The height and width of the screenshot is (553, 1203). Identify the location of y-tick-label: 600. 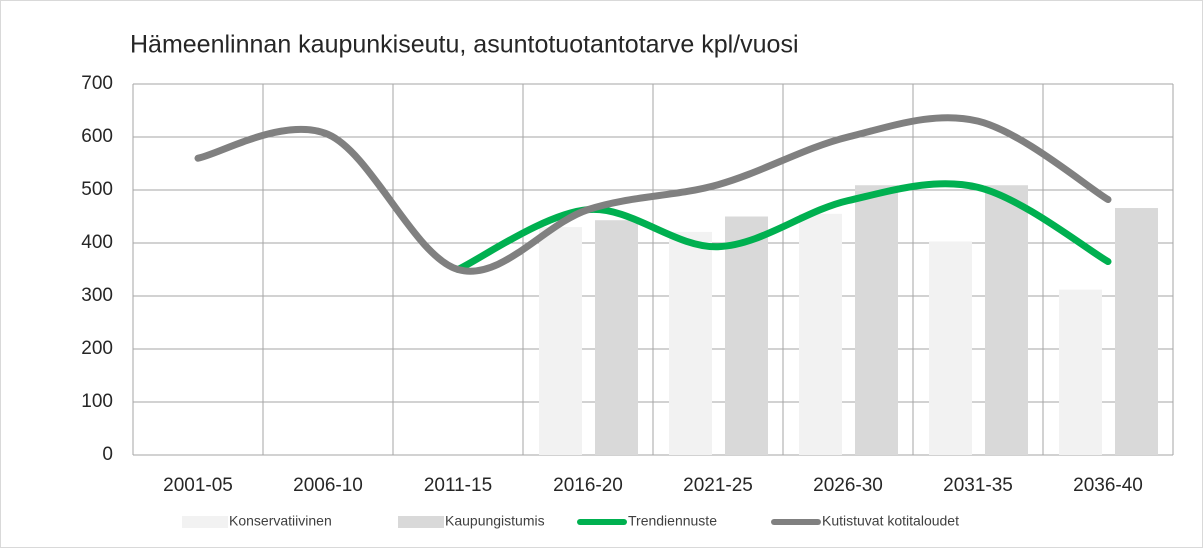
(97, 136).